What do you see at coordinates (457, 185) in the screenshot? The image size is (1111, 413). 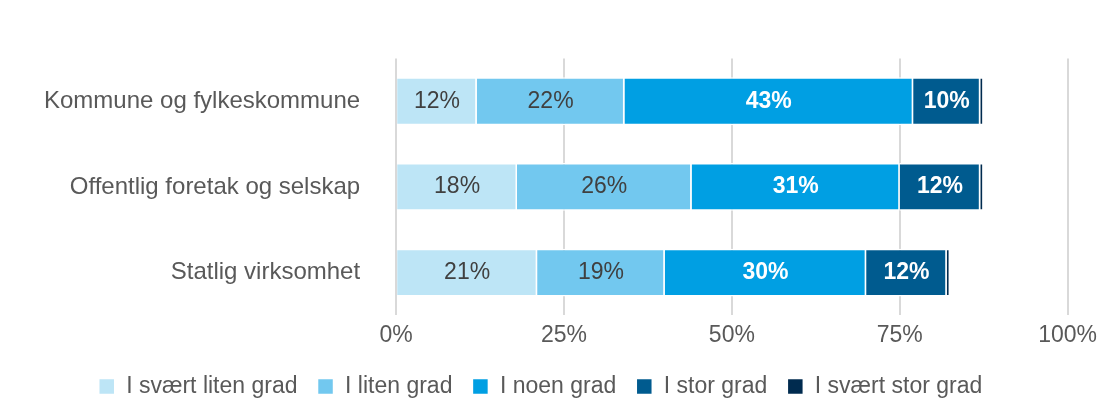 I see `data-label: 18%` at bounding box center [457, 185].